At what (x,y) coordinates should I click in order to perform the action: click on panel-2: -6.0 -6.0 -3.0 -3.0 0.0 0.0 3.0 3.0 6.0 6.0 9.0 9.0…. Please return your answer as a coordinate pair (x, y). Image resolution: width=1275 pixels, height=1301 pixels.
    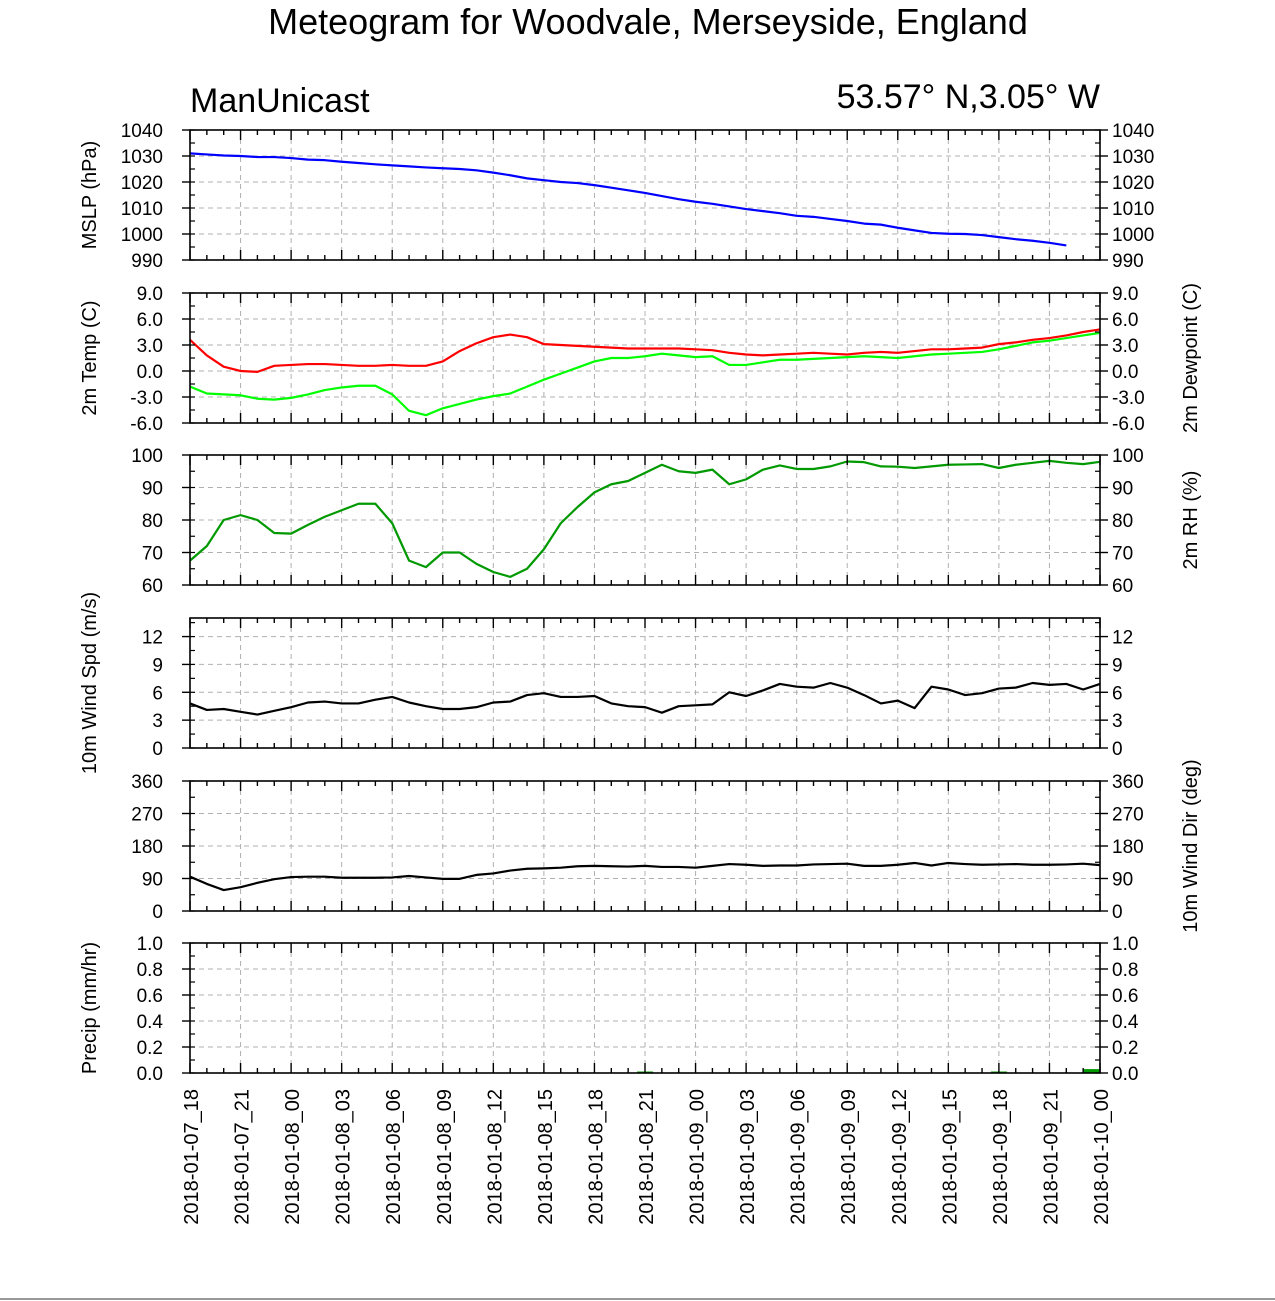
    Looking at the image, I should click on (640, 359).